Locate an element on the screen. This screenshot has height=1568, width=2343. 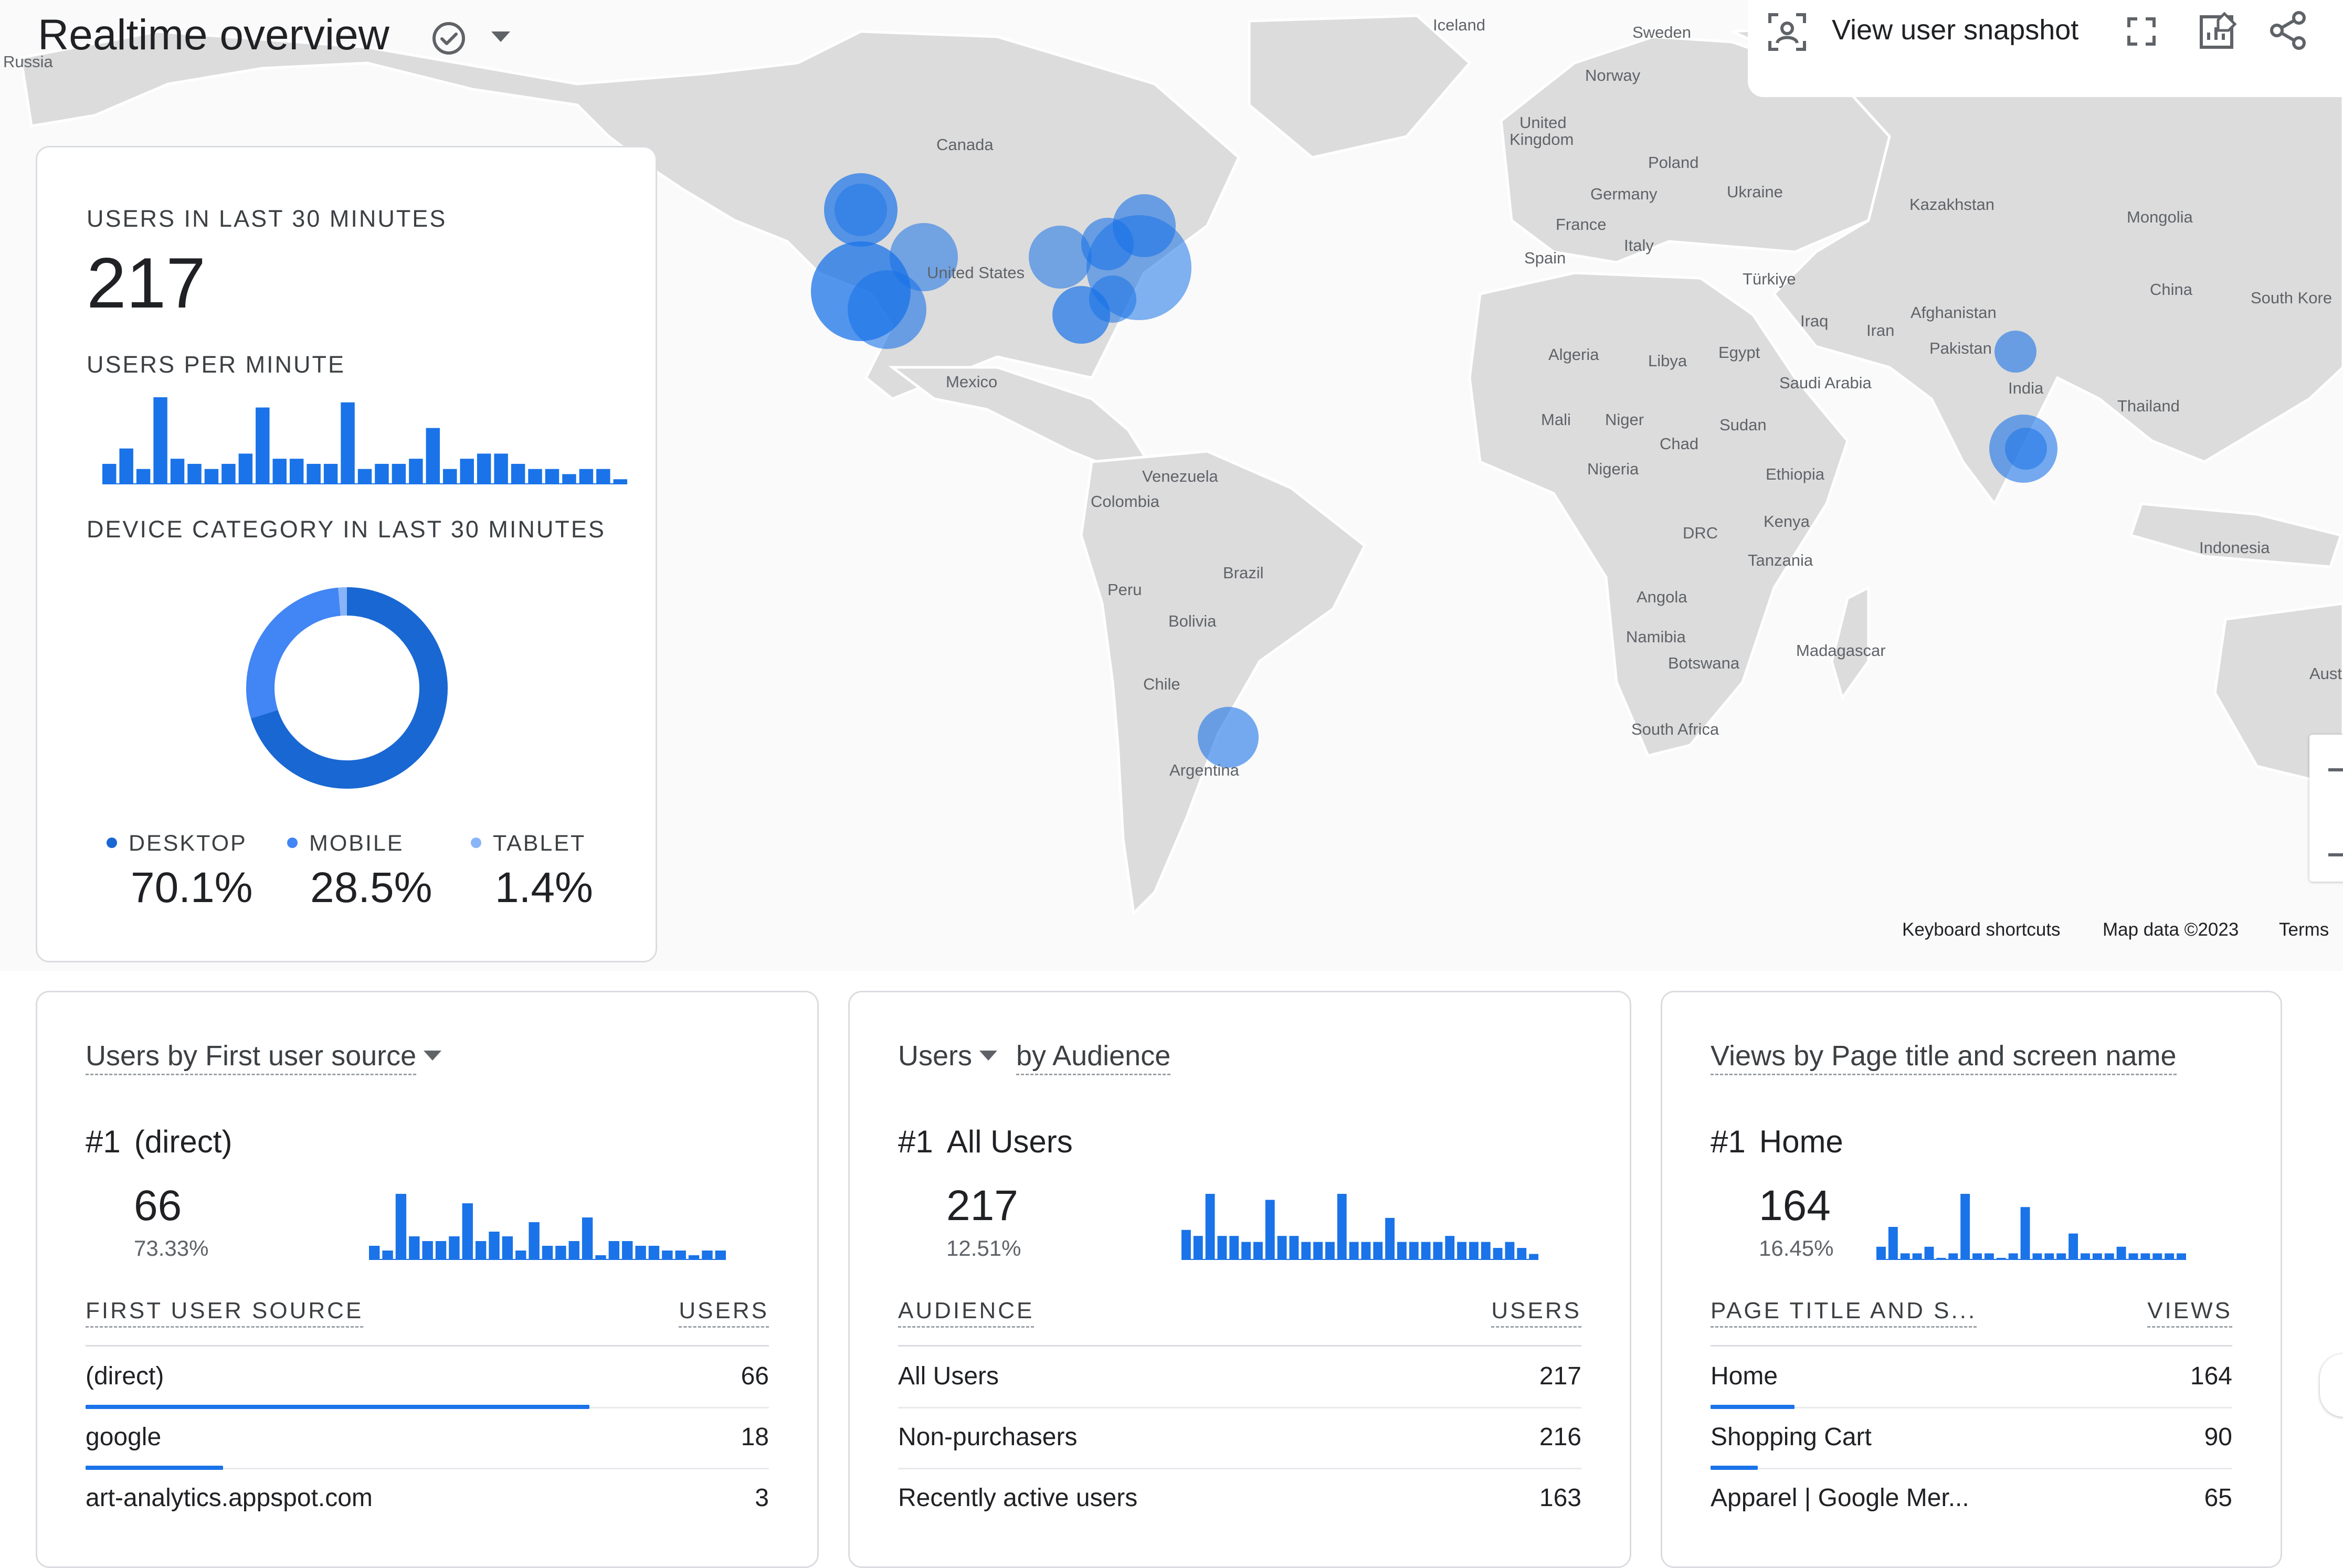
source-dim-header: FIRST USER SOURCE is located at coordinates (225, 1313).